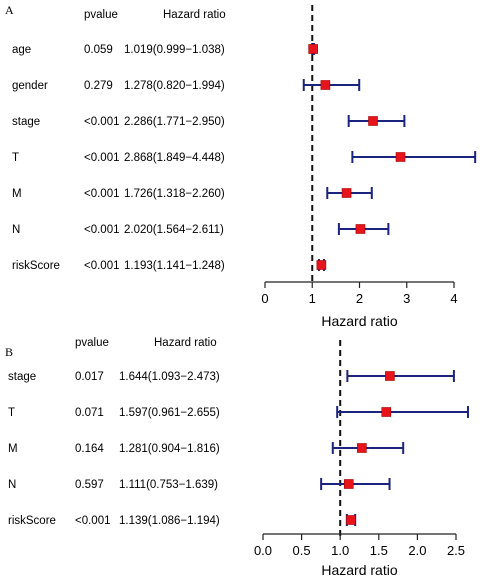  Describe the element at coordinates (263, 550) in the screenshot. I see `x-tick-label: 0.0` at that location.